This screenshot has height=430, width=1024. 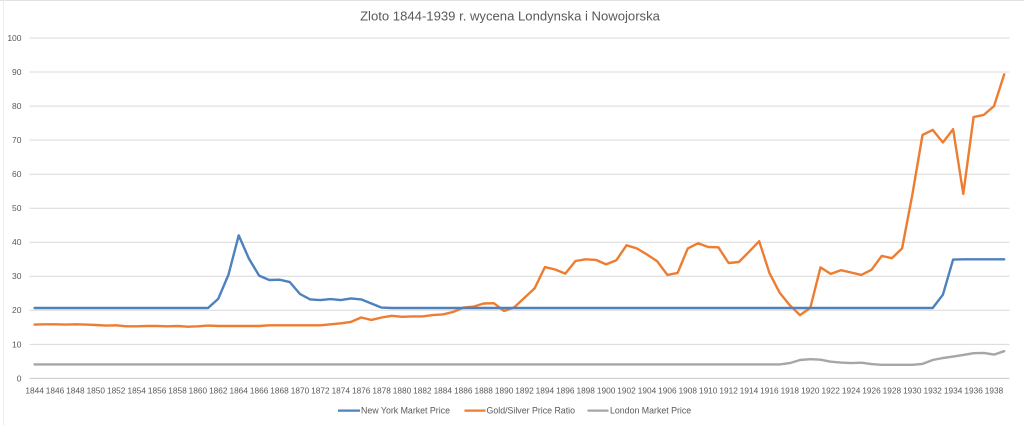 What do you see at coordinates (422, 390) in the screenshot?
I see `svg-text: 1882` at bounding box center [422, 390].